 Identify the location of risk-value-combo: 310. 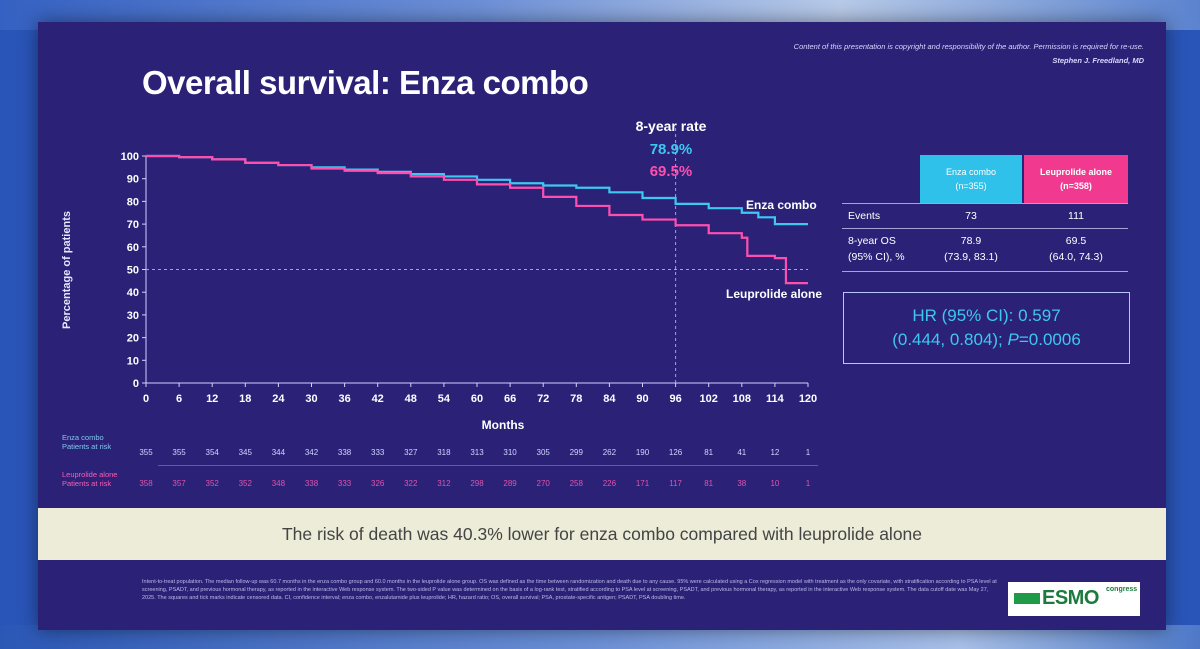
(510, 452).